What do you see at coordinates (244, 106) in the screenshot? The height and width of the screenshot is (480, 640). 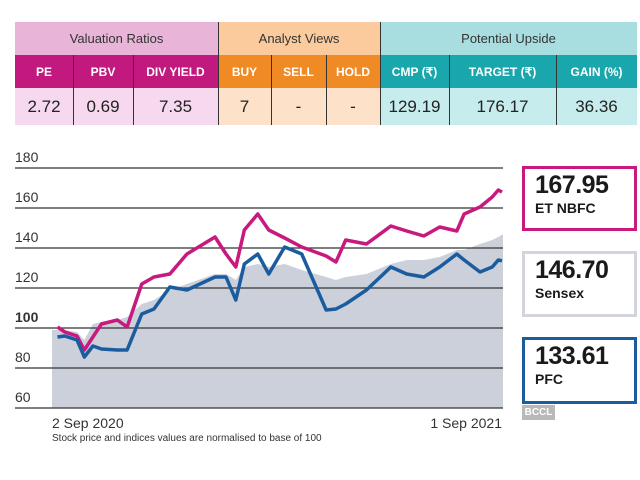 I see `column-value: 7` at bounding box center [244, 106].